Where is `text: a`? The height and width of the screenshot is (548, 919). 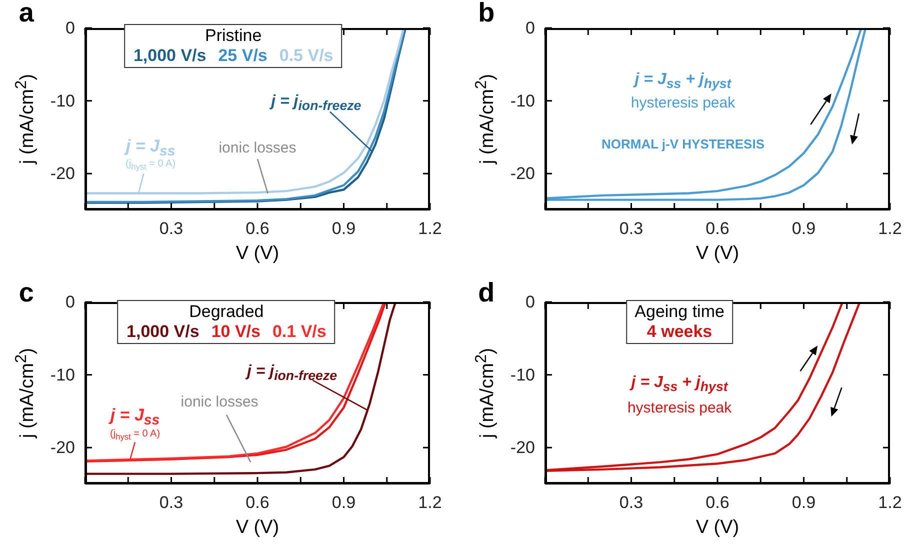 text: a is located at coordinates (26, 14).